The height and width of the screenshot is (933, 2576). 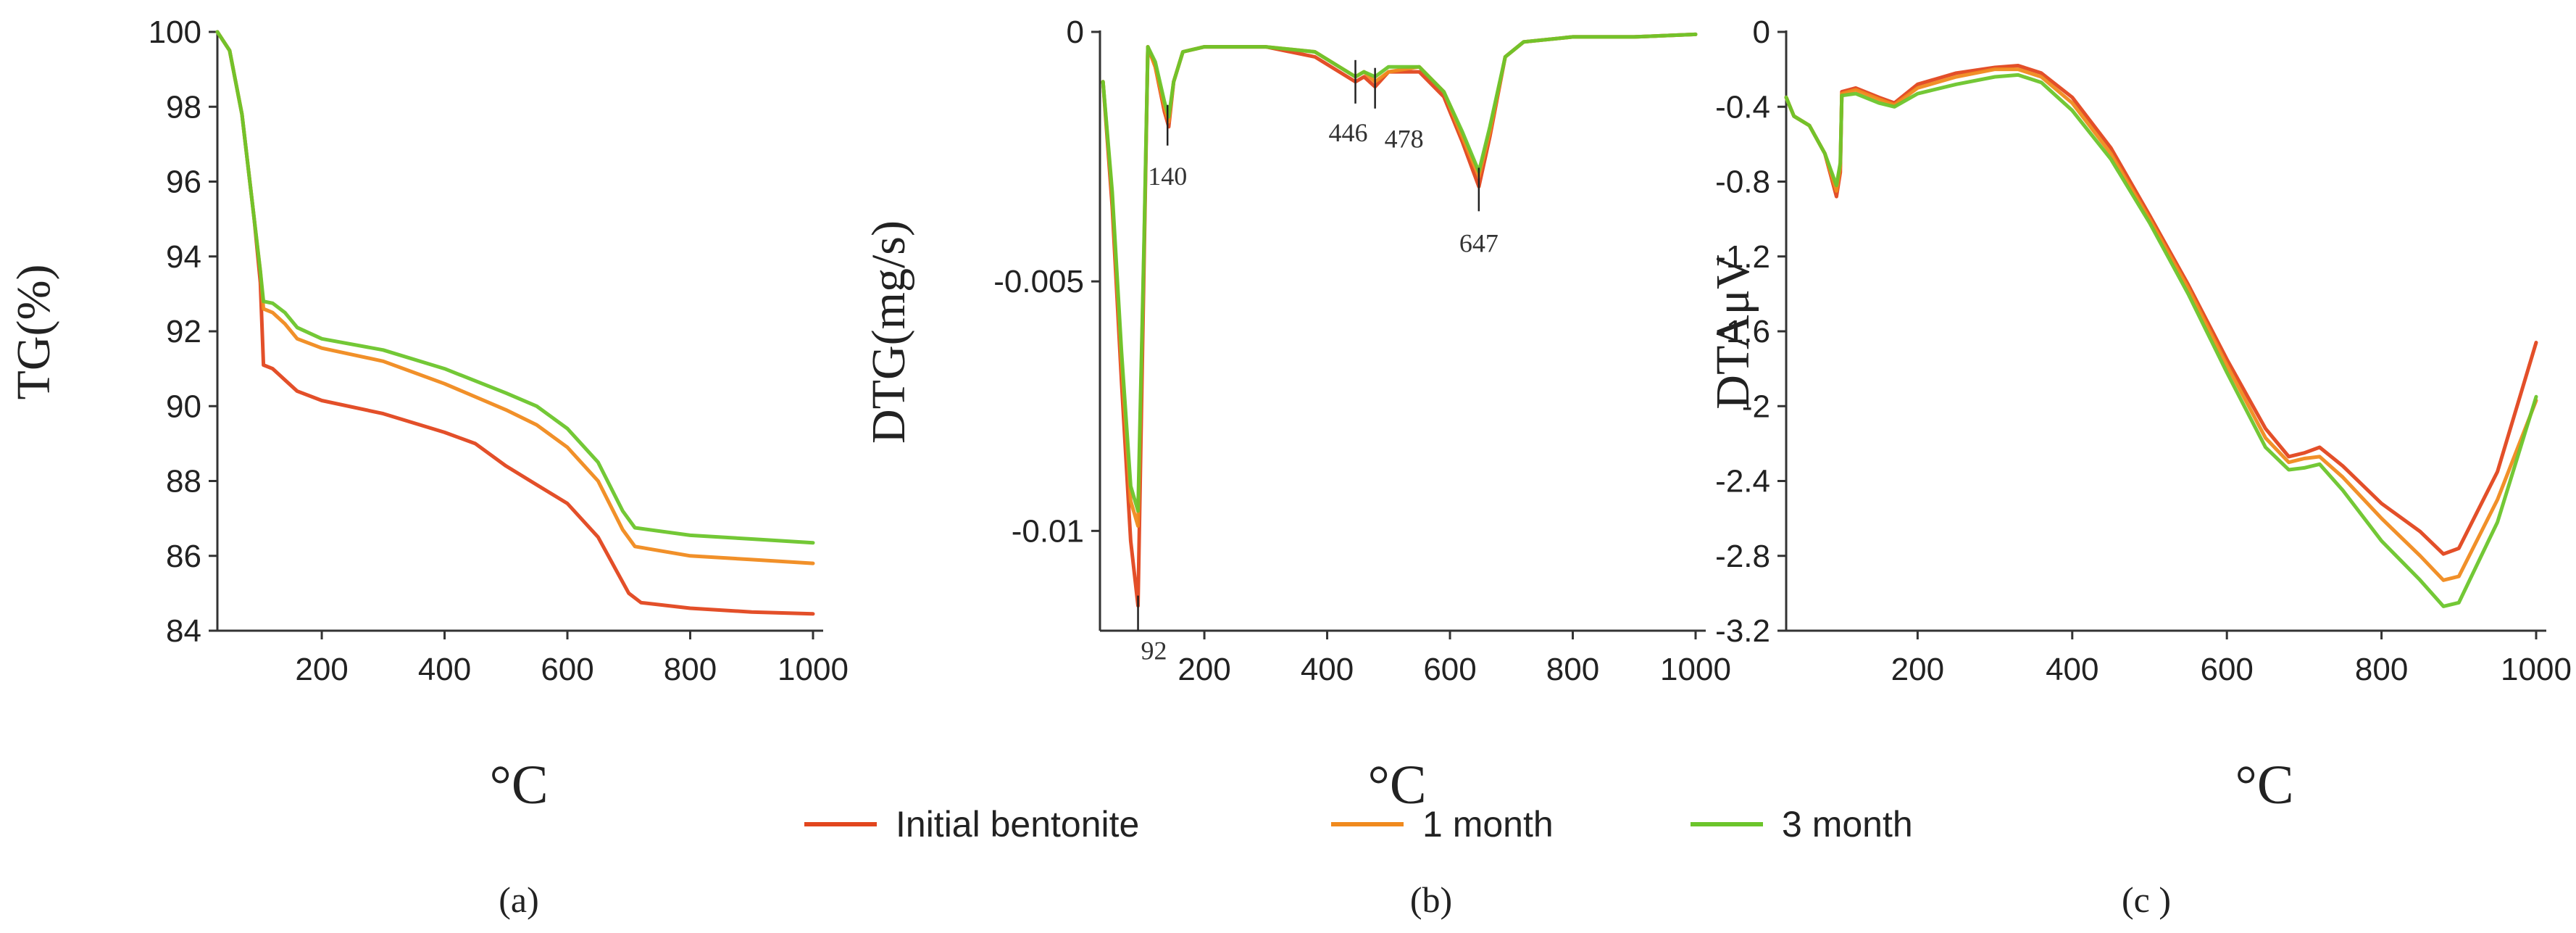 What do you see at coordinates (1742, 257) in the screenshot?
I see `y-tick-label: -1.2` at bounding box center [1742, 257].